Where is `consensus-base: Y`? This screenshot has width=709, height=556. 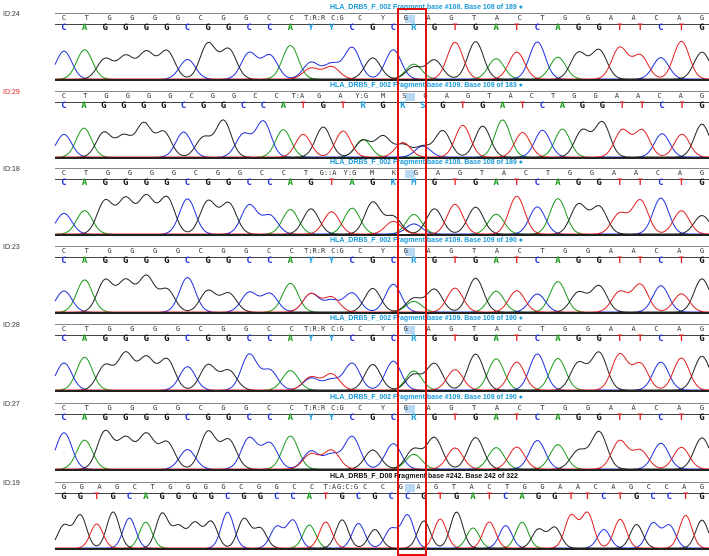 consensus-base: Y is located at coordinates (383, 329).